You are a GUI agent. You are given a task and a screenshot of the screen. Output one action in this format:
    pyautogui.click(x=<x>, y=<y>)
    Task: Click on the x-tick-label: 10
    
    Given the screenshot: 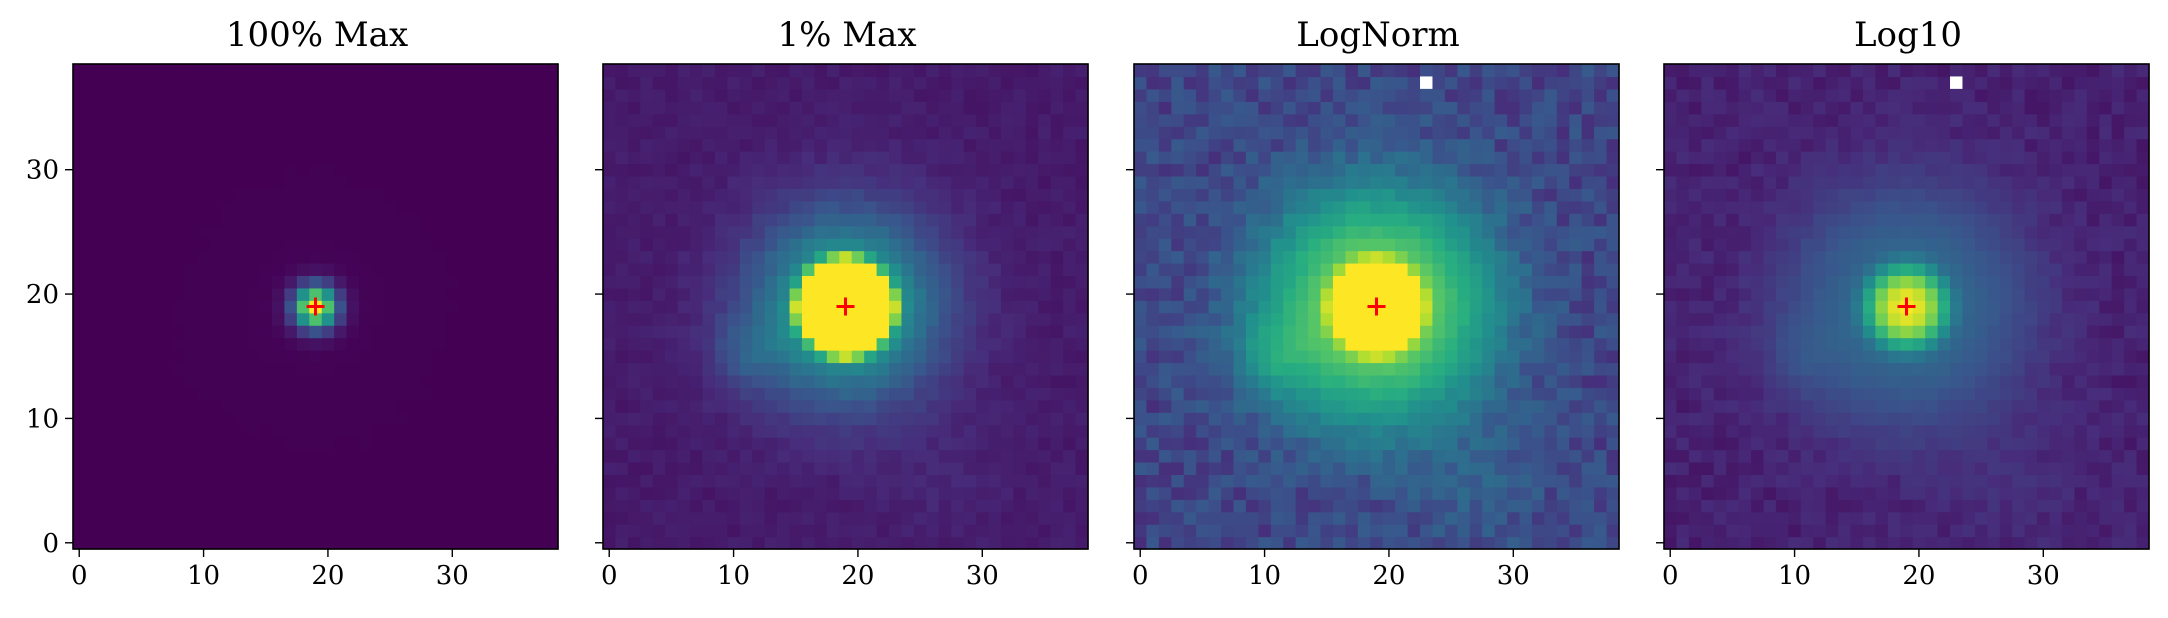 What is the action you would take?
    pyautogui.click(x=203, y=576)
    